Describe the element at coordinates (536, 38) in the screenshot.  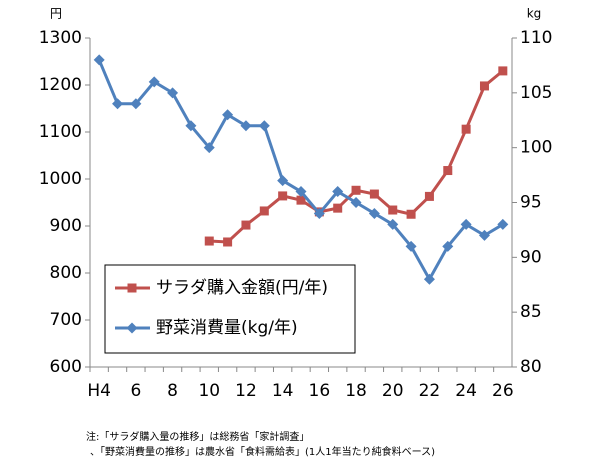
I see `y2-tick-label: 110` at that location.